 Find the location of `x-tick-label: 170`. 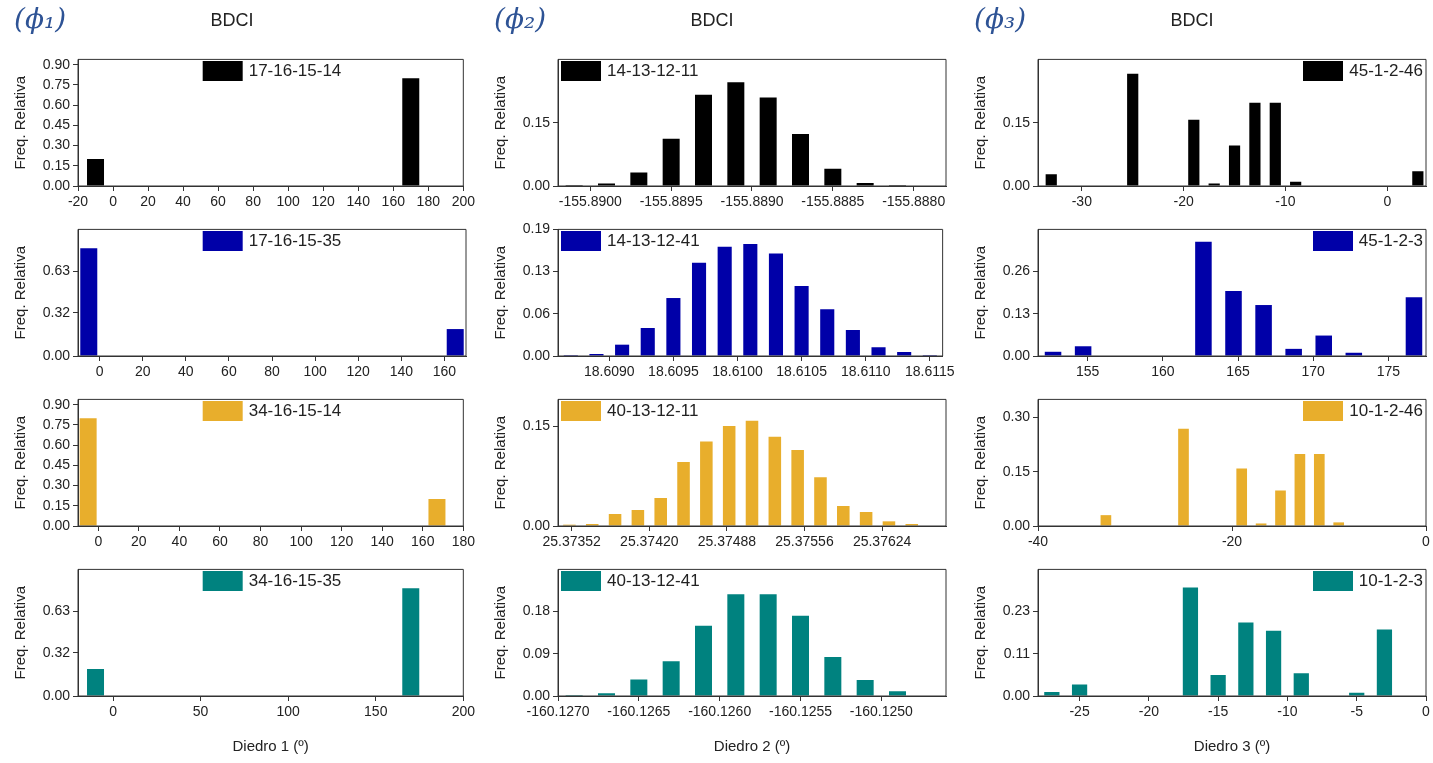

x-tick-label: 170 is located at coordinates (1313, 371).